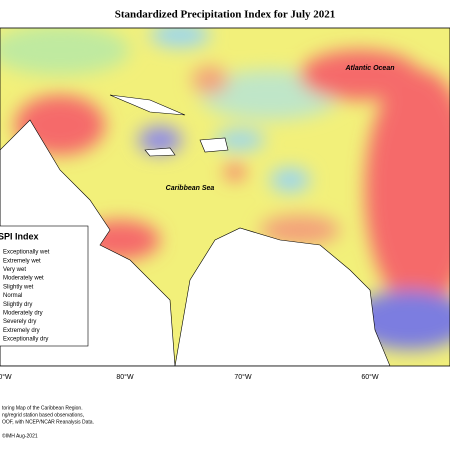 This screenshot has height=450, width=450. What do you see at coordinates (23, 313) in the screenshot?
I see `legend-item: Moderately dry` at bounding box center [23, 313].